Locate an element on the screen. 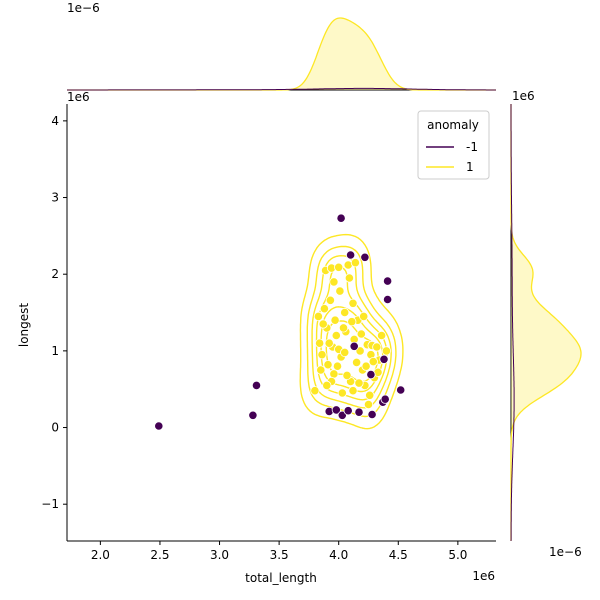  y-tick-label: 3 is located at coordinates (55, 198).